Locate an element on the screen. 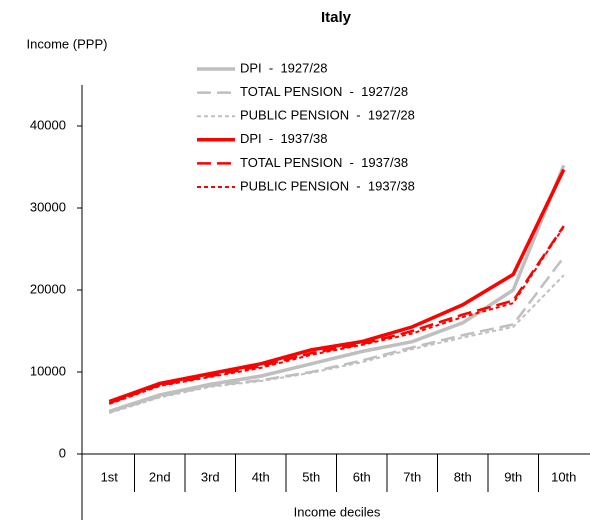 Image resolution: width=590 pixels, height=529 pixels. y-tick-label: 40000 is located at coordinates (48, 124).